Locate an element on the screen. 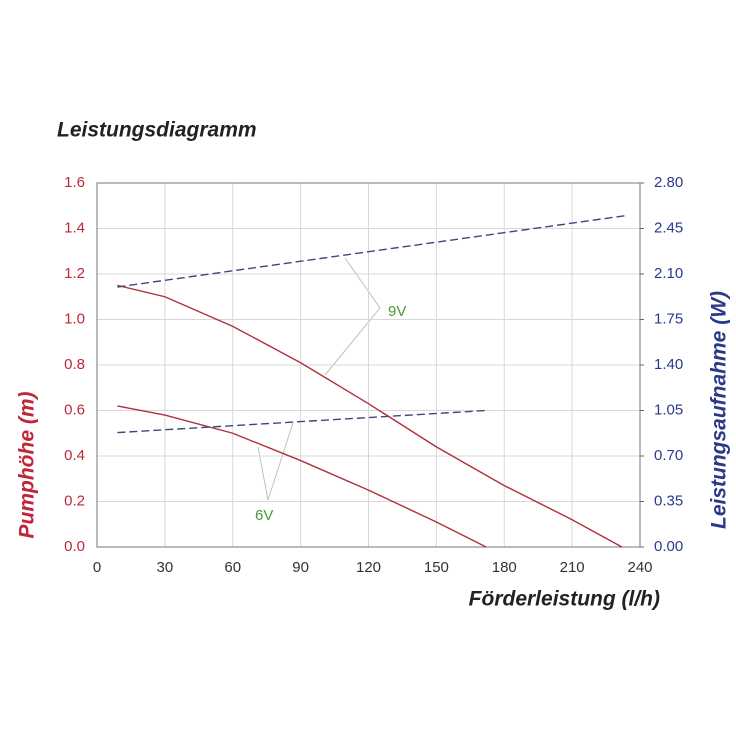 The width and height of the screenshot is (736, 741). y2-tick-label: 2.80 is located at coordinates (668, 182).